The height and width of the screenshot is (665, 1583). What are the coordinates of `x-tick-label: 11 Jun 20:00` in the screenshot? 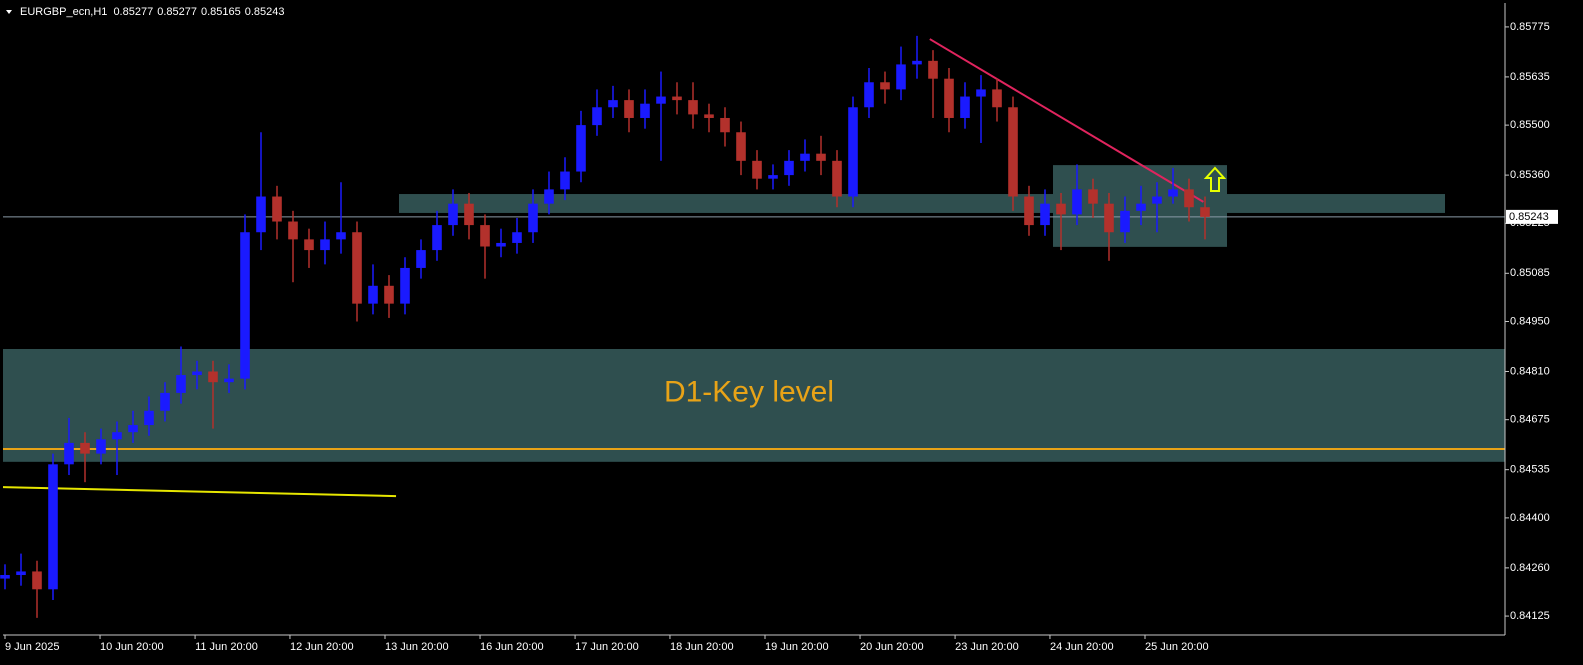 It's located at (226, 647).